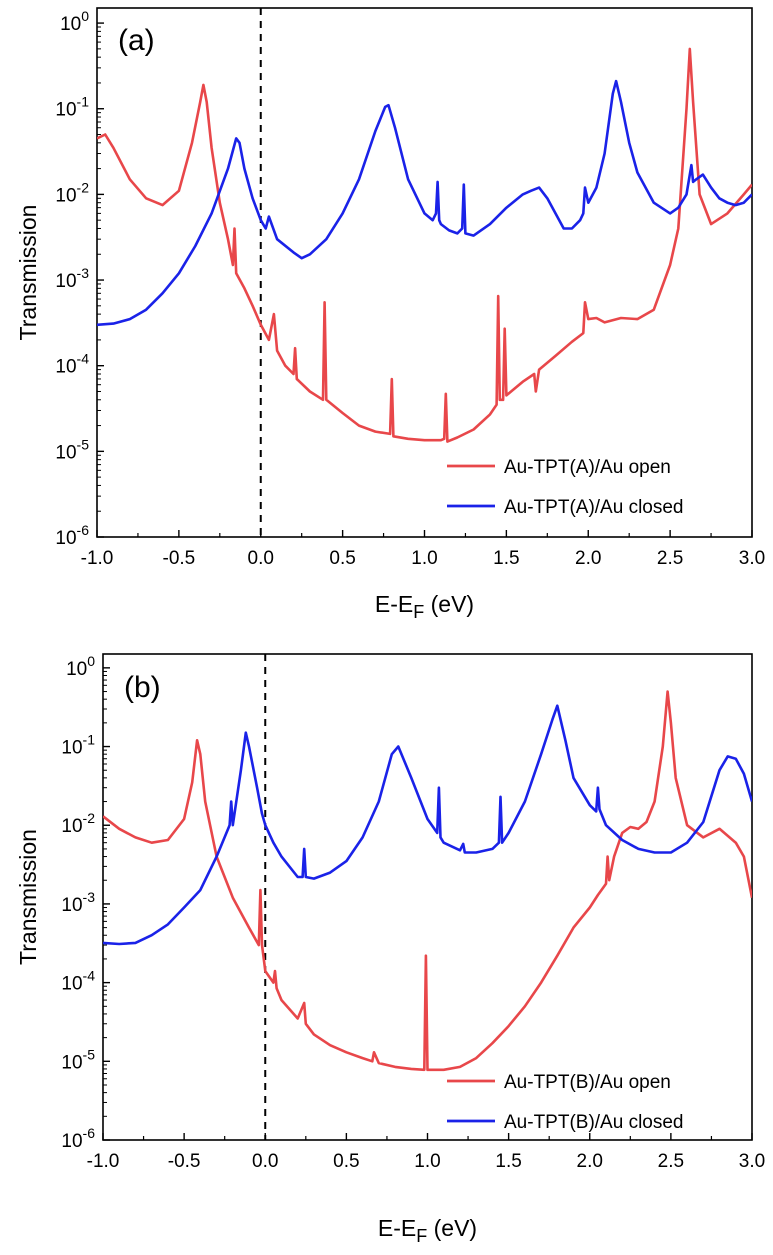 The image size is (773, 1255). Describe the element at coordinates (587, 467) in the screenshot. I see `legend-entry: Au-TPT(A)/Au open` at that location.